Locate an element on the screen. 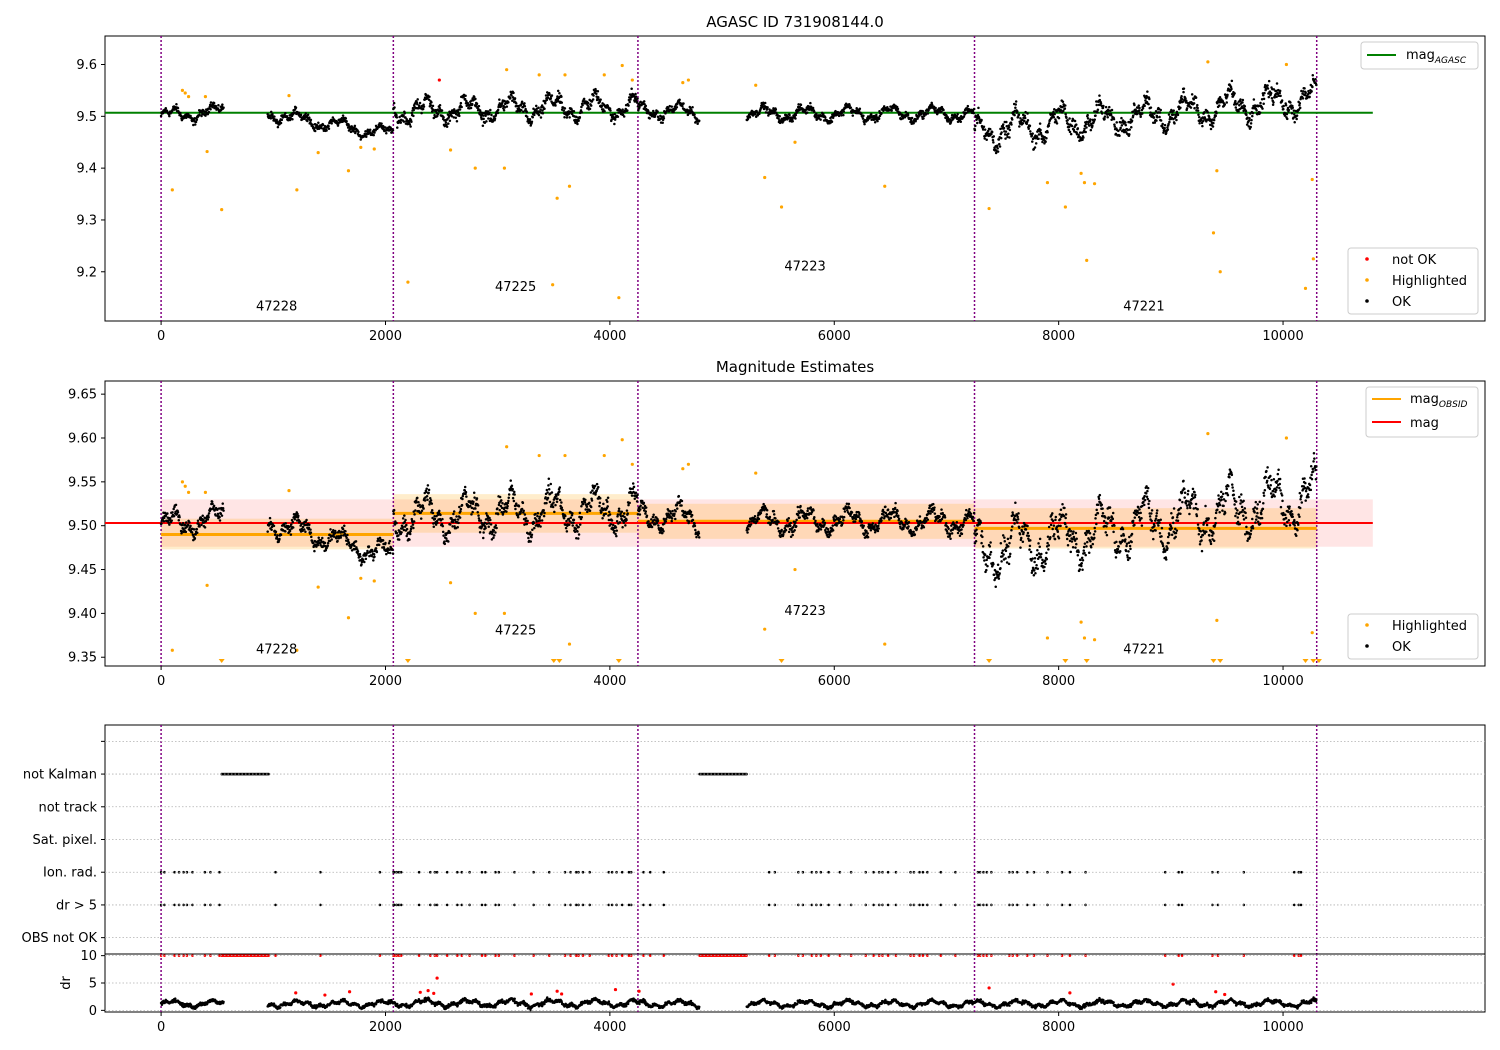 The width and height of the screenshot is (1500, 1050). x-tick-label: 4000 is located at coordinates (609, 336).